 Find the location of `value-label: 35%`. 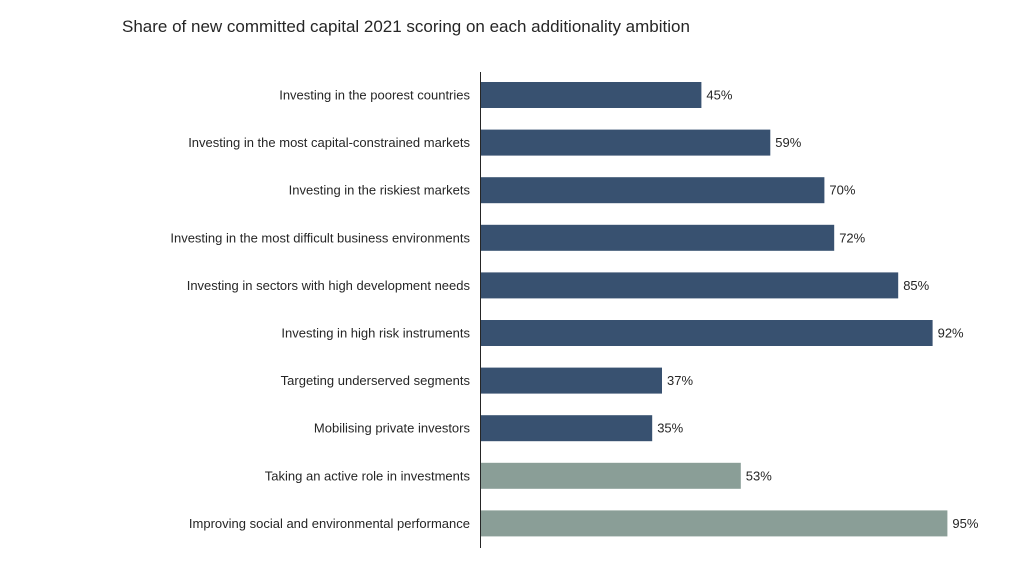

value-label: 35% is located at coordinates (670, 428).